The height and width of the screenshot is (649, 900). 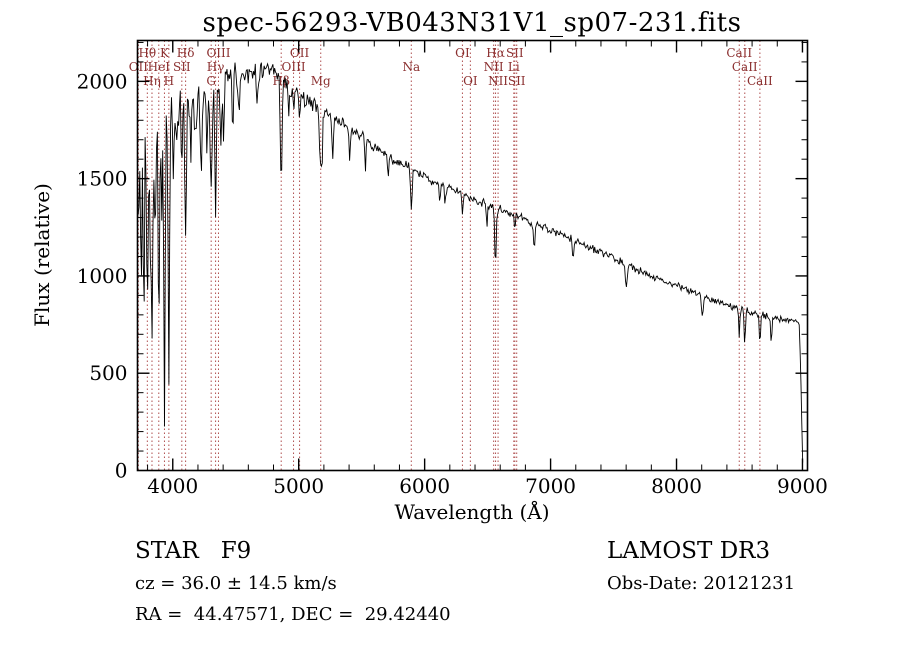 What do you see at coordinates (550, 486) in the screenshot?
I see `x-tick-label: 7000` at bounding box center [550, 486].